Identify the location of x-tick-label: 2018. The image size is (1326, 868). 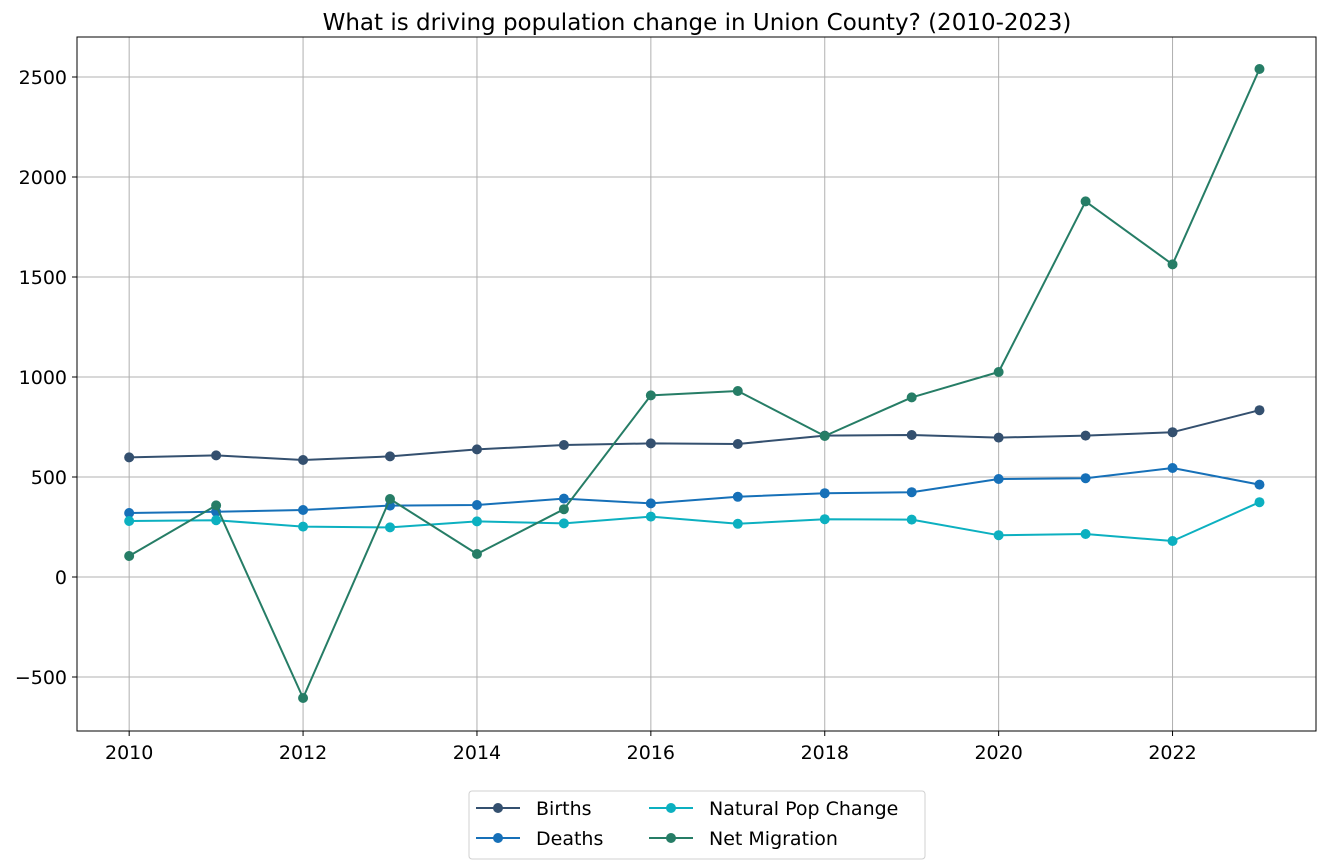
(825, 753).